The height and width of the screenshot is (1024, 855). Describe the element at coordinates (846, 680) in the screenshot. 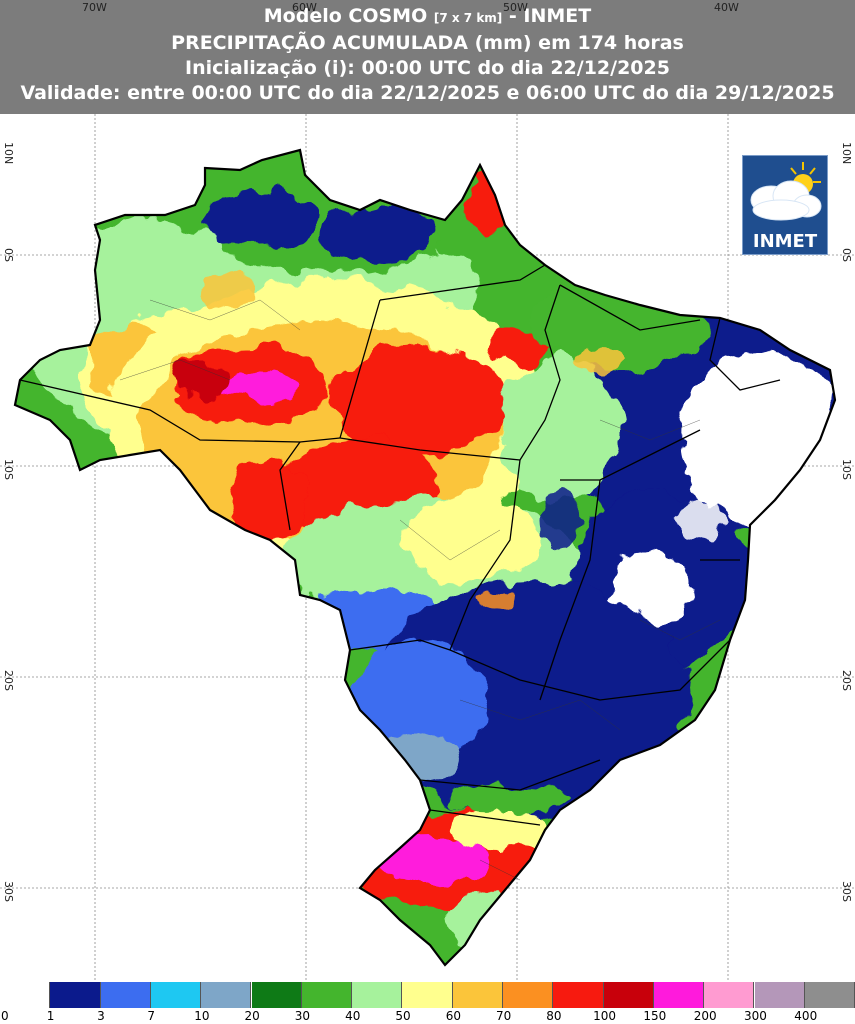

I see `lat-label-20s-right: 20S` at that location.